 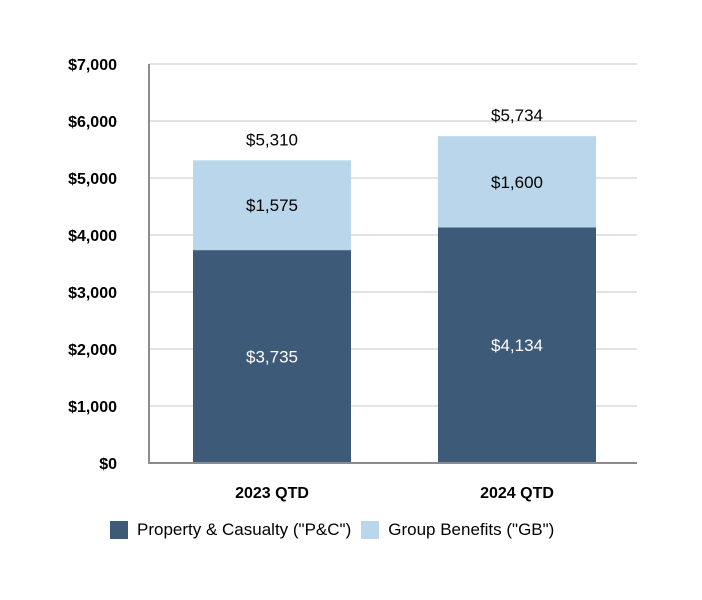 I want to click on legend-swatch-pc, so click(x=119, y=530).